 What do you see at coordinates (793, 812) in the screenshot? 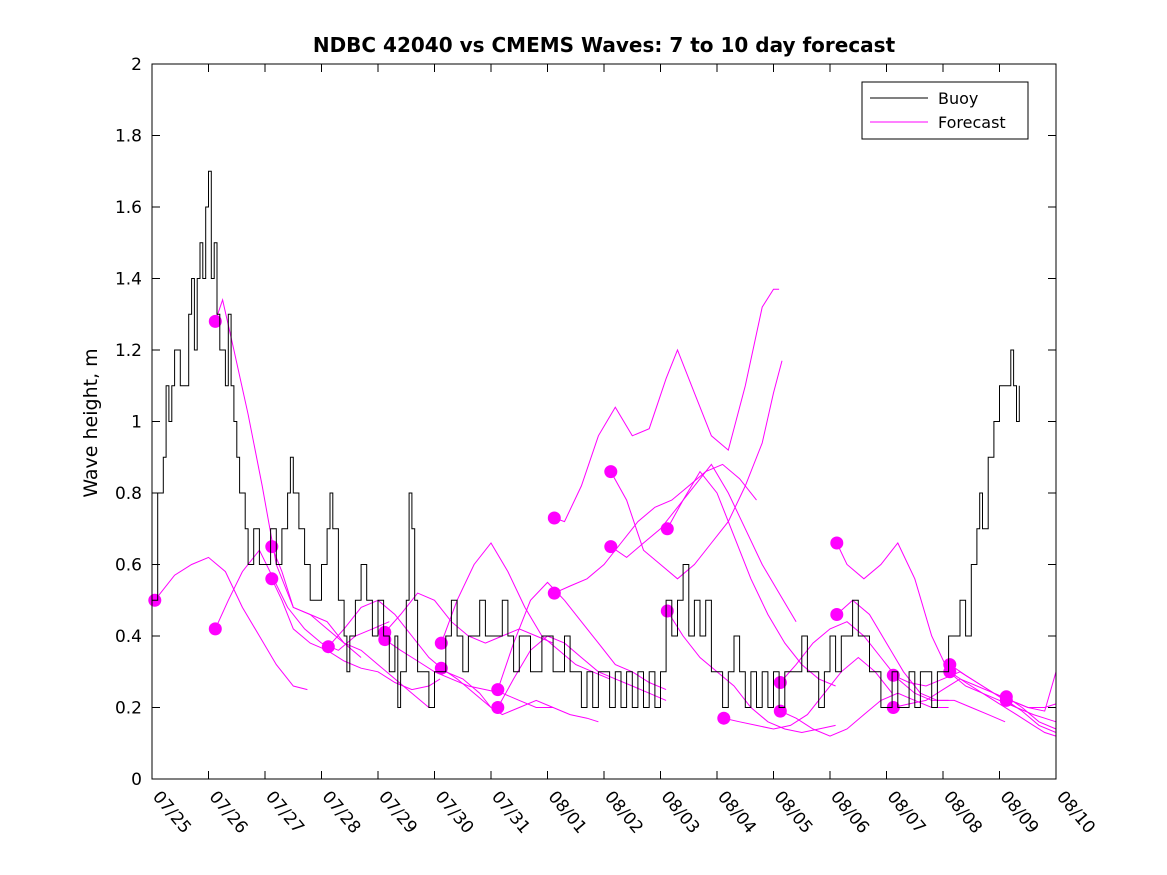
I see `x-tick-label: 08/05` at bounding box center [793, 812].